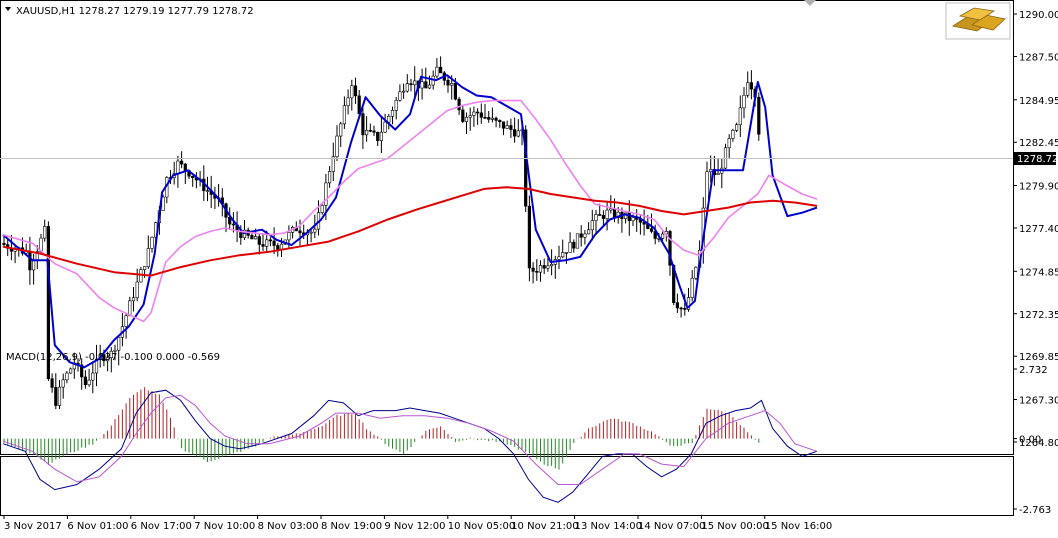 The height and width of the screenshot is (538, 1058). What do you see at coordinates (1035, 510) in the screenshot?
I see `macd-tick-label: -2.763` at bounding box center [1035, 510].